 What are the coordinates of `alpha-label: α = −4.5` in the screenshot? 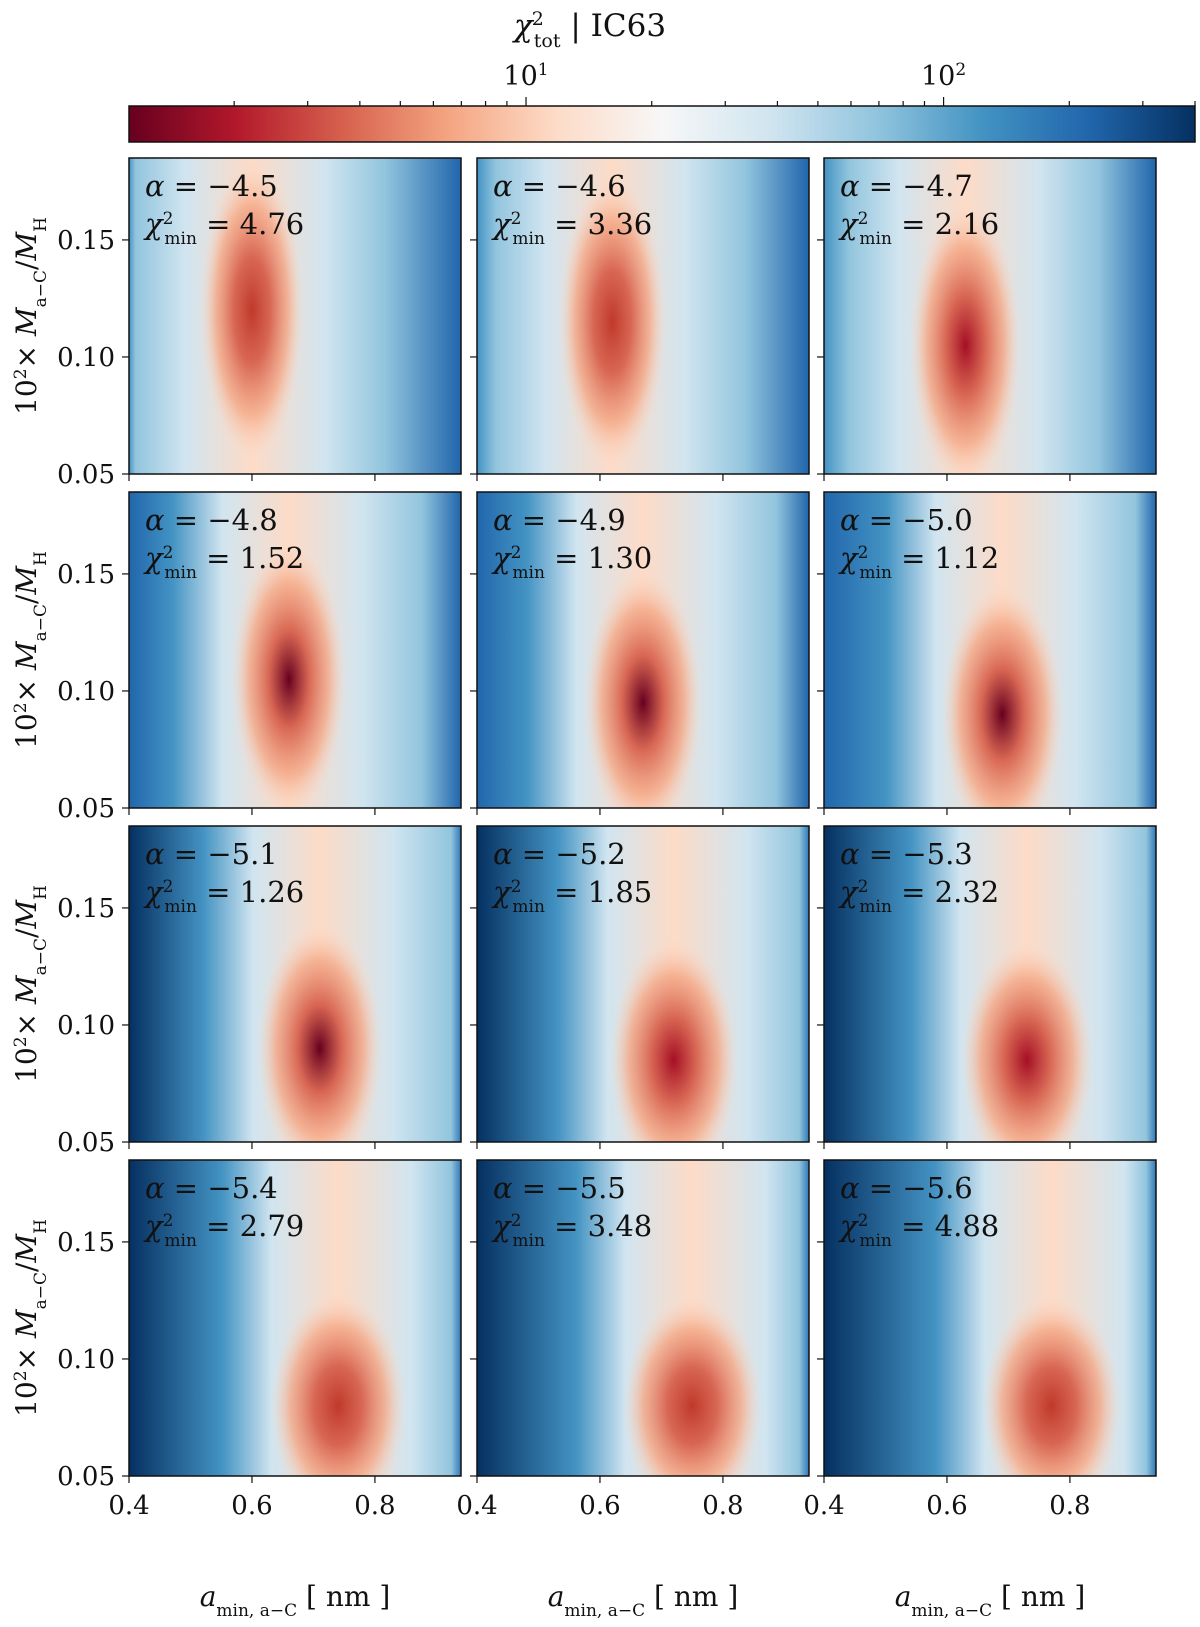 It's located at (211, 186).